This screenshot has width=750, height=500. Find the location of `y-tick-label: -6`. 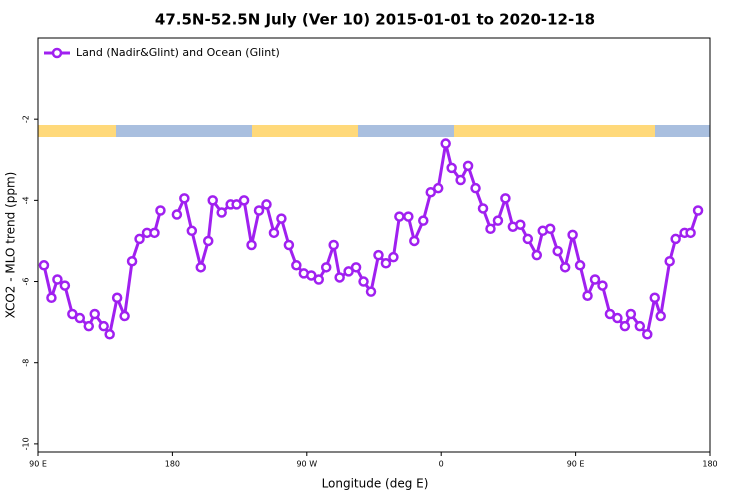

y-tick-label: -6 is located at coordinates (26, 282).